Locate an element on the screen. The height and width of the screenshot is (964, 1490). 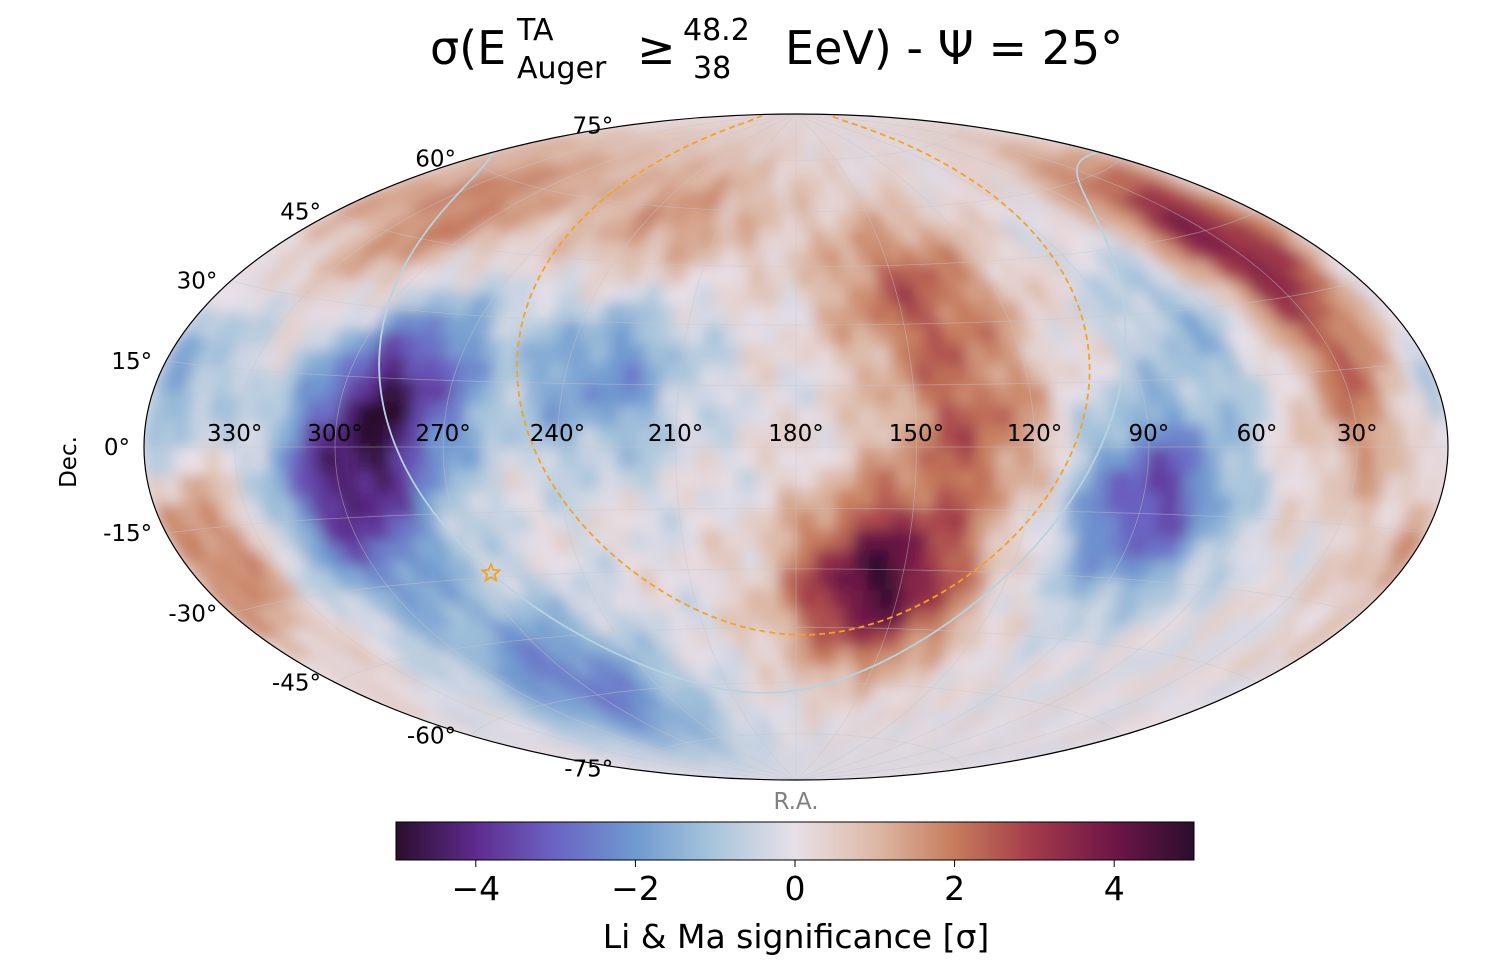
dec-axis-label: Dec. is located at coordinates (69, 462).